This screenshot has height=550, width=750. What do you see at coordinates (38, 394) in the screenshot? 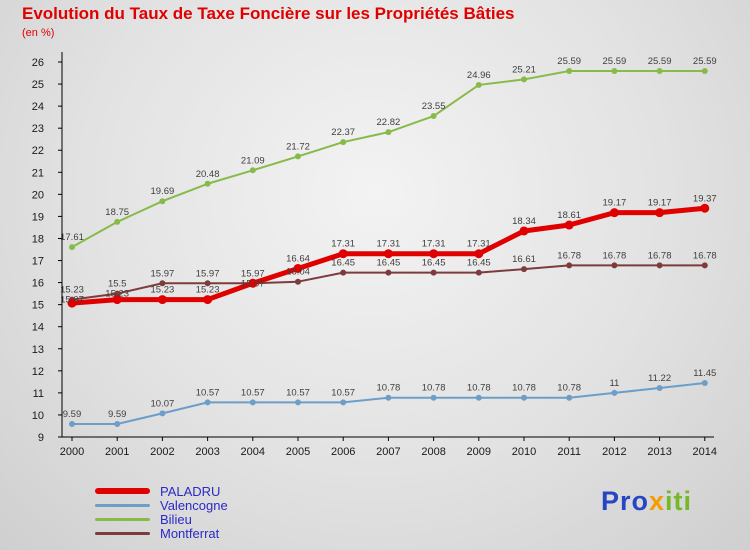
I see `y-tick-label: 11` at bounding box center [38, 394].